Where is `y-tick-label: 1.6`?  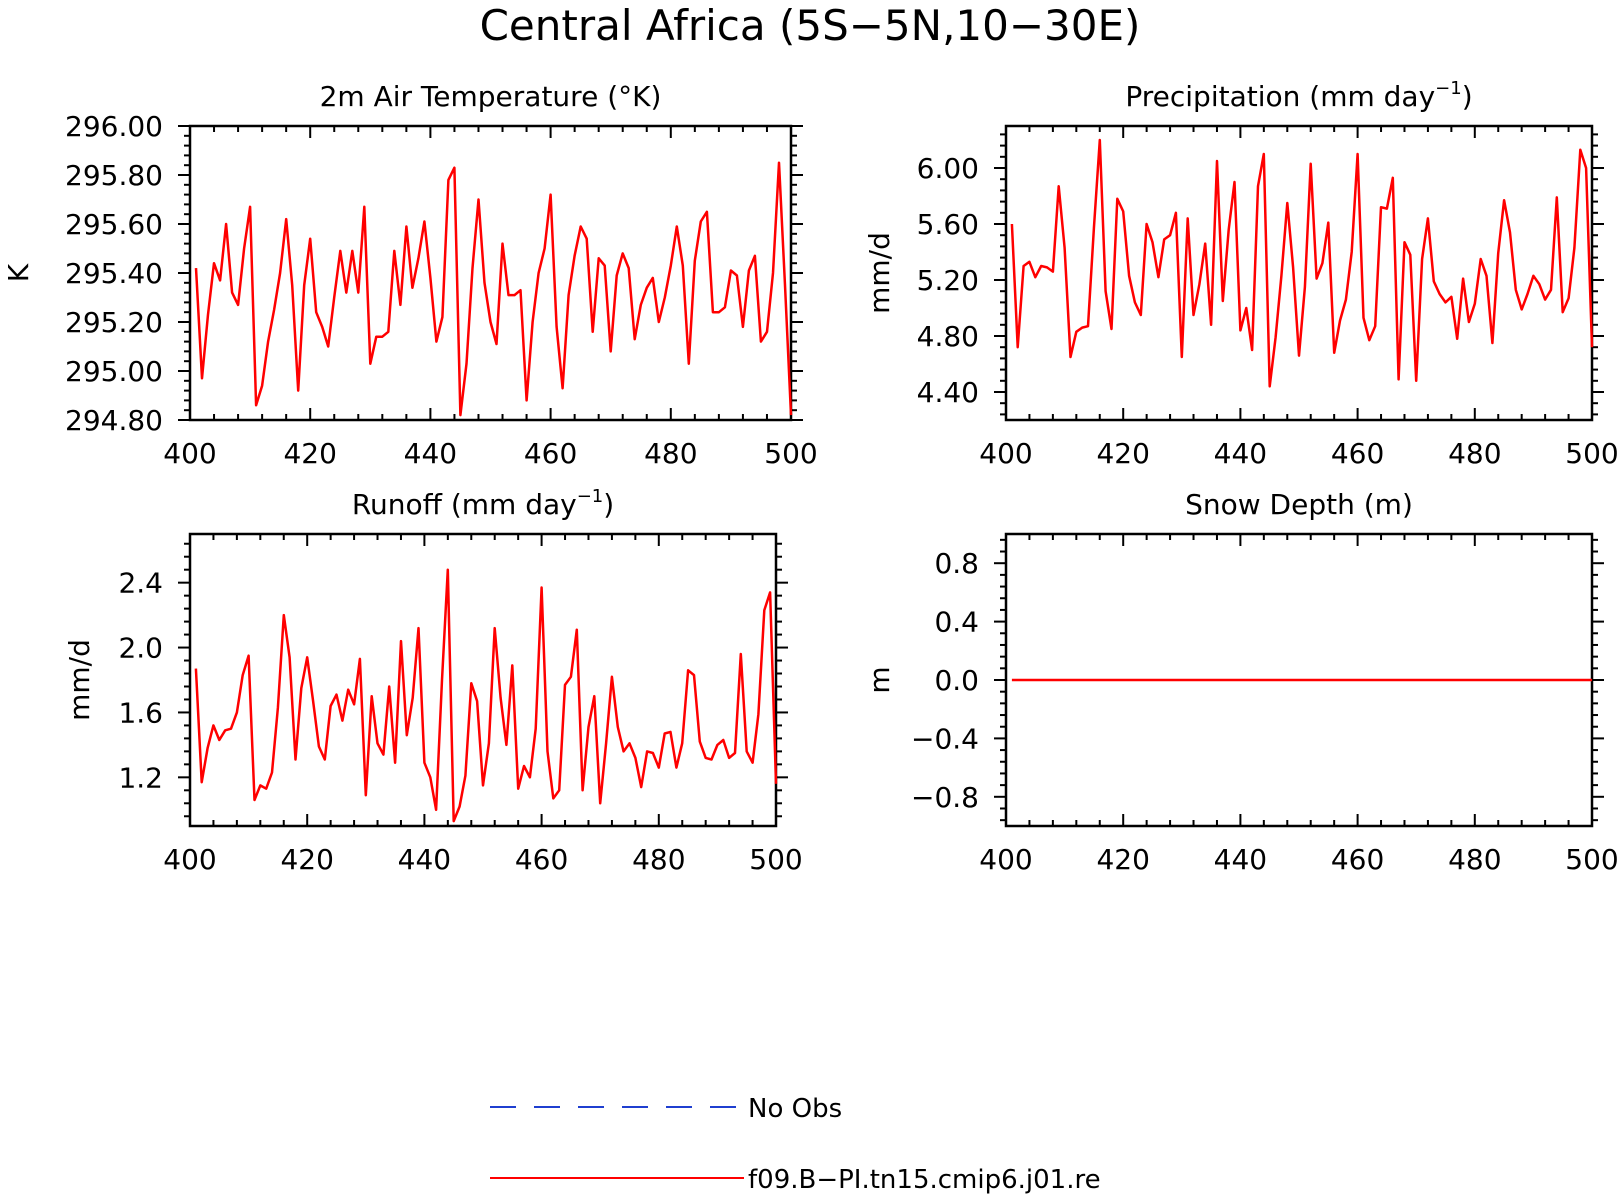
y-tick-label: 1.6 is located at coordinates (140, 712).